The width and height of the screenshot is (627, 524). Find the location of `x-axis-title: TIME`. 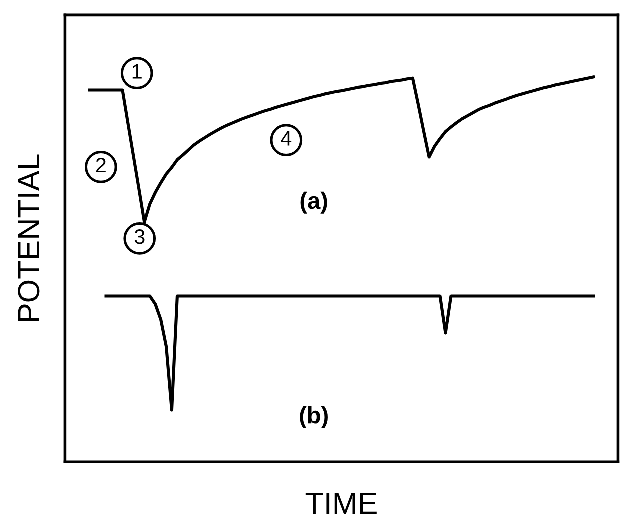

x-axis-title: TIME is located at coordinates (341, 503).